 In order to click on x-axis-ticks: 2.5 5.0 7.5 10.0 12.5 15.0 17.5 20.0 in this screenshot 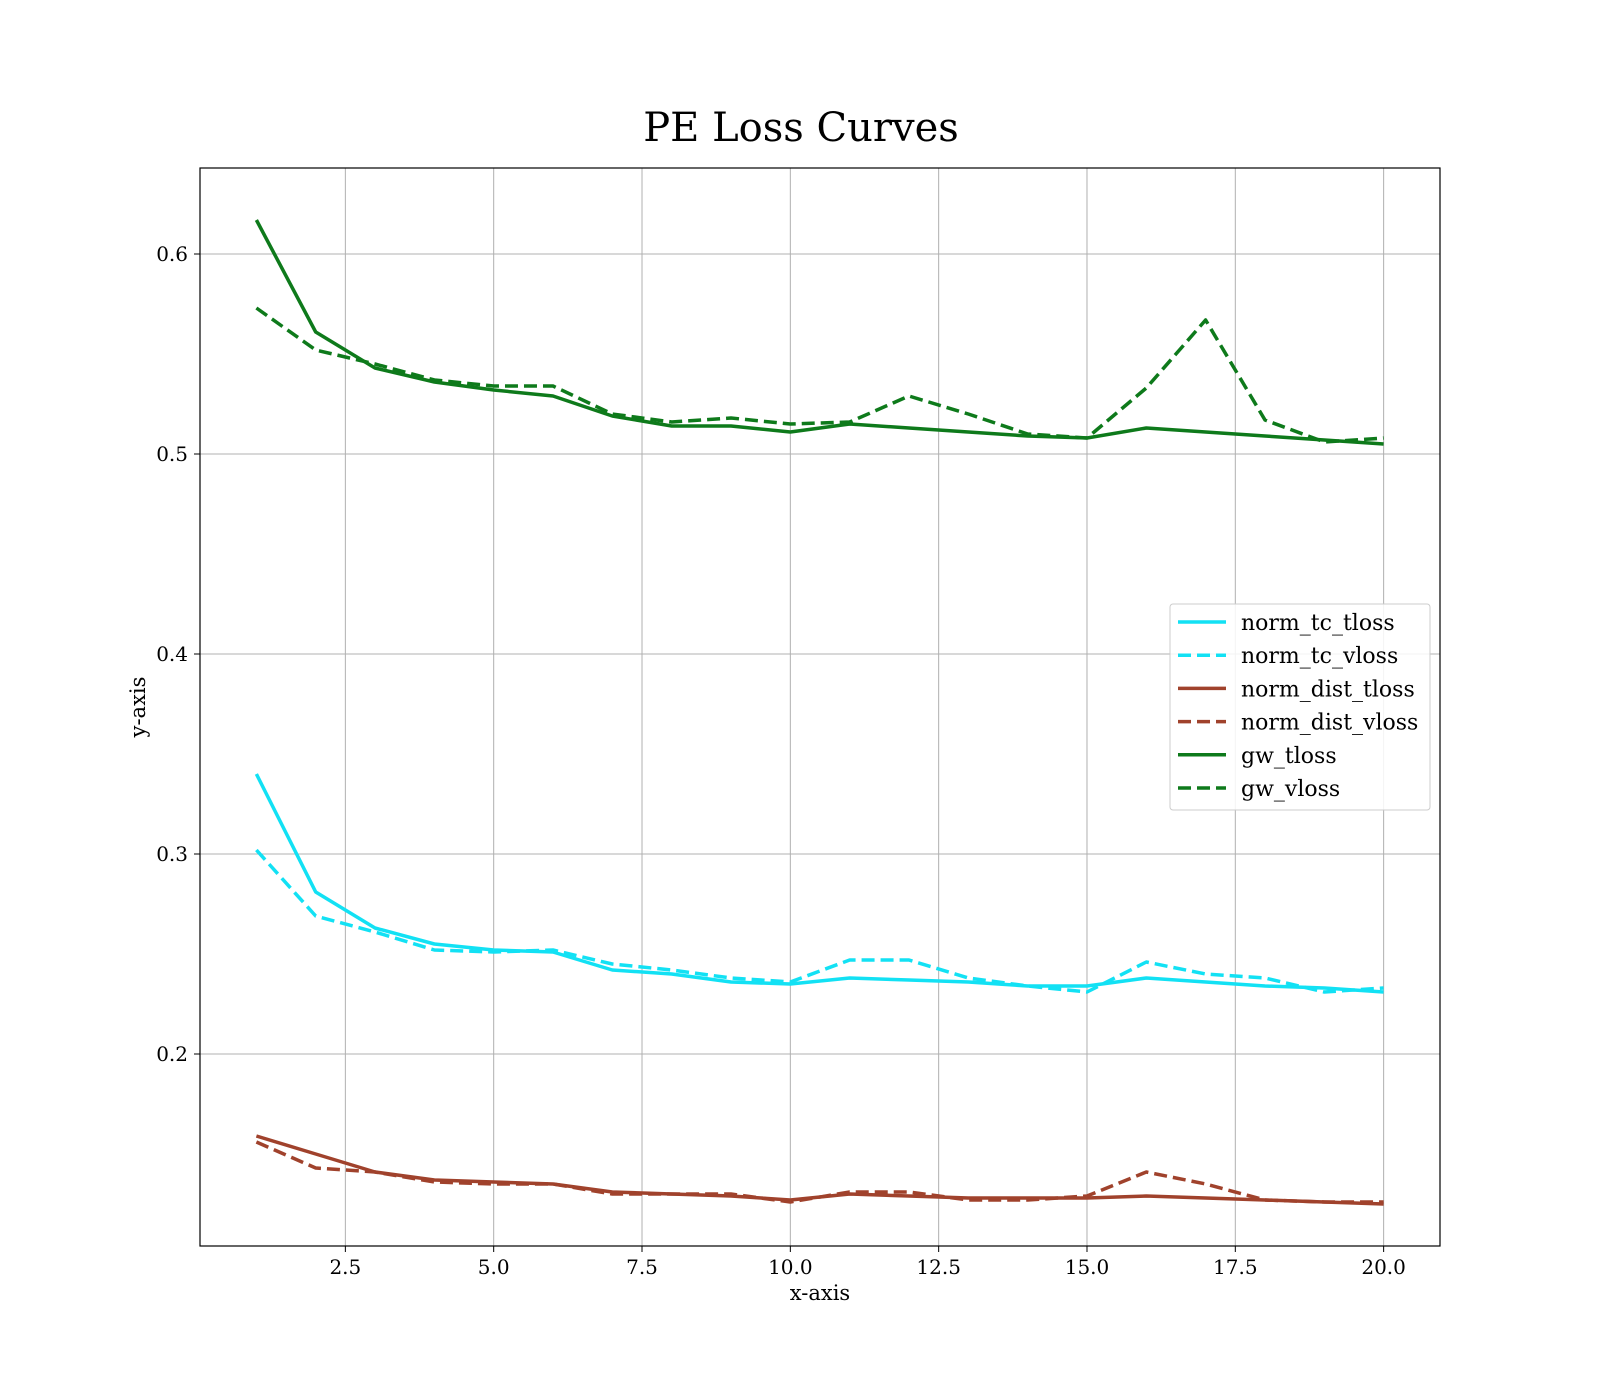, I will do `click(867, 1262)`.